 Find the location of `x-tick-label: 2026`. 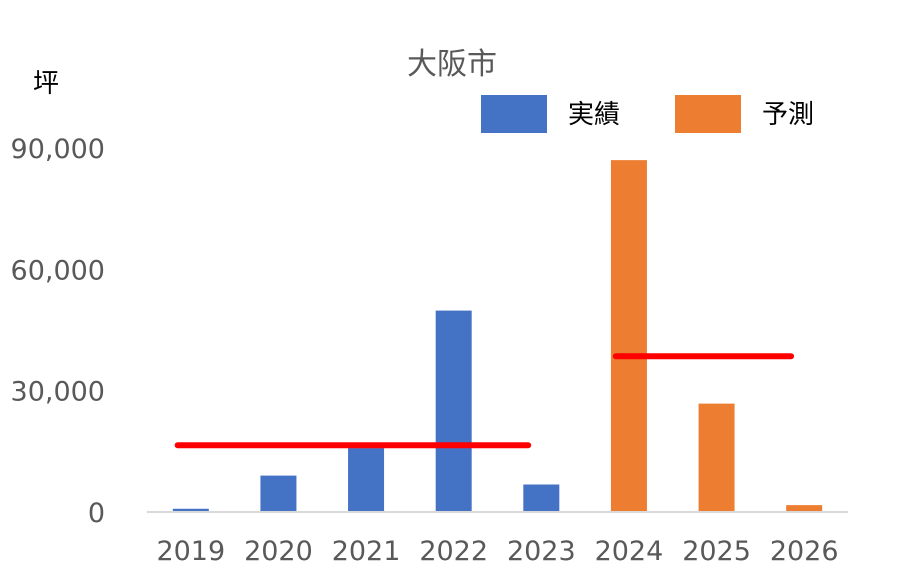

x-tick-label: 2026 is located at coordinates (804, 551).